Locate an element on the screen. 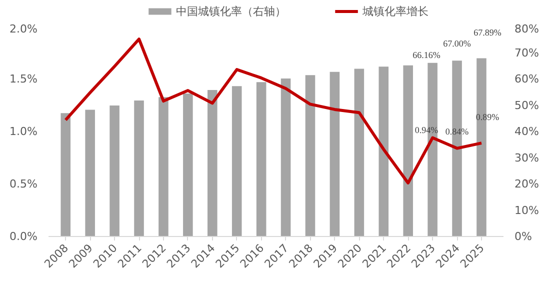 This screenshot has height=299, width=554. legend-label: 中国城镇化率（右轴） is located at coordinates (231, 11).